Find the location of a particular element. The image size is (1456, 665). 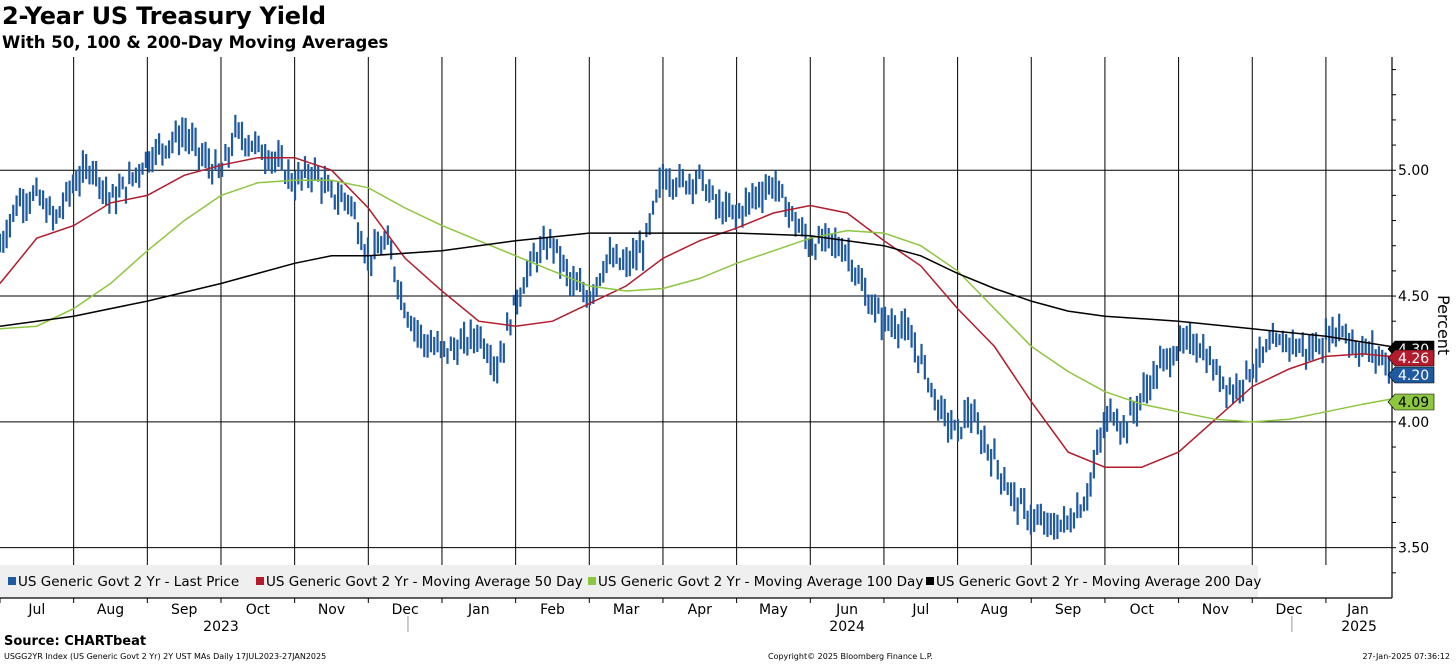

y-axis-label: Percent is located at coordinates (1443, 325).